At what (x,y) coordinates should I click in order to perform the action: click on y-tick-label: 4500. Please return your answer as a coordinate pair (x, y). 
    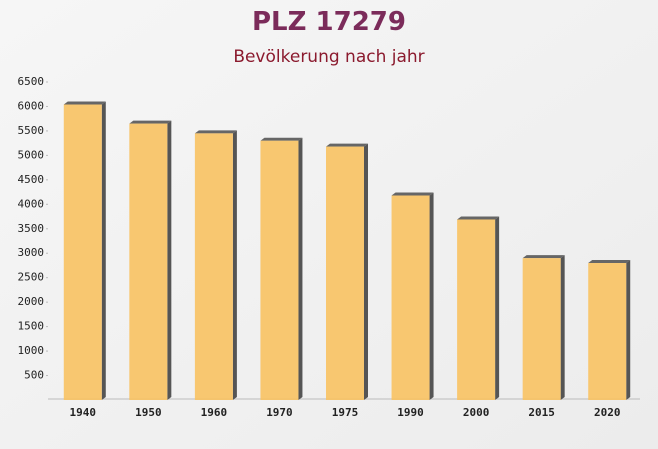
    Looking at the image, I should click on (31, 179).